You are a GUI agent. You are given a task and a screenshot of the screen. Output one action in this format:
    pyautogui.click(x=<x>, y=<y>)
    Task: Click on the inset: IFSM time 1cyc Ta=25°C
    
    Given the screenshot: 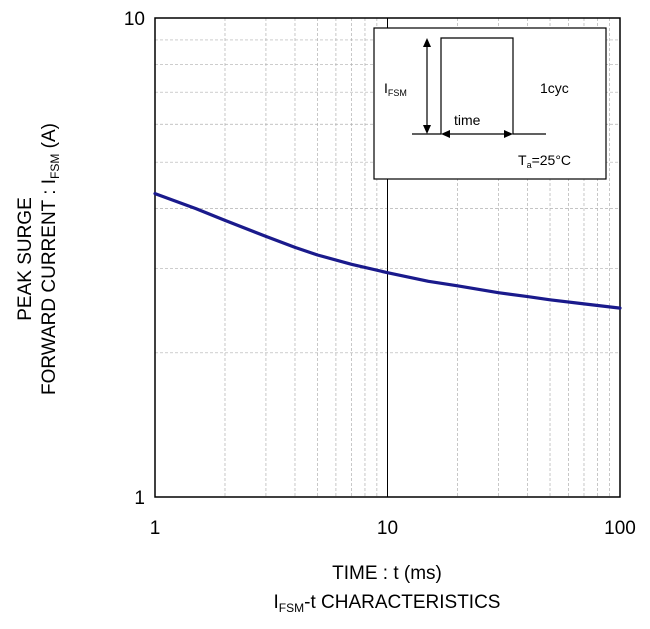 What is the action you would take?
    pyautogui.click(x=490, y=103)
    